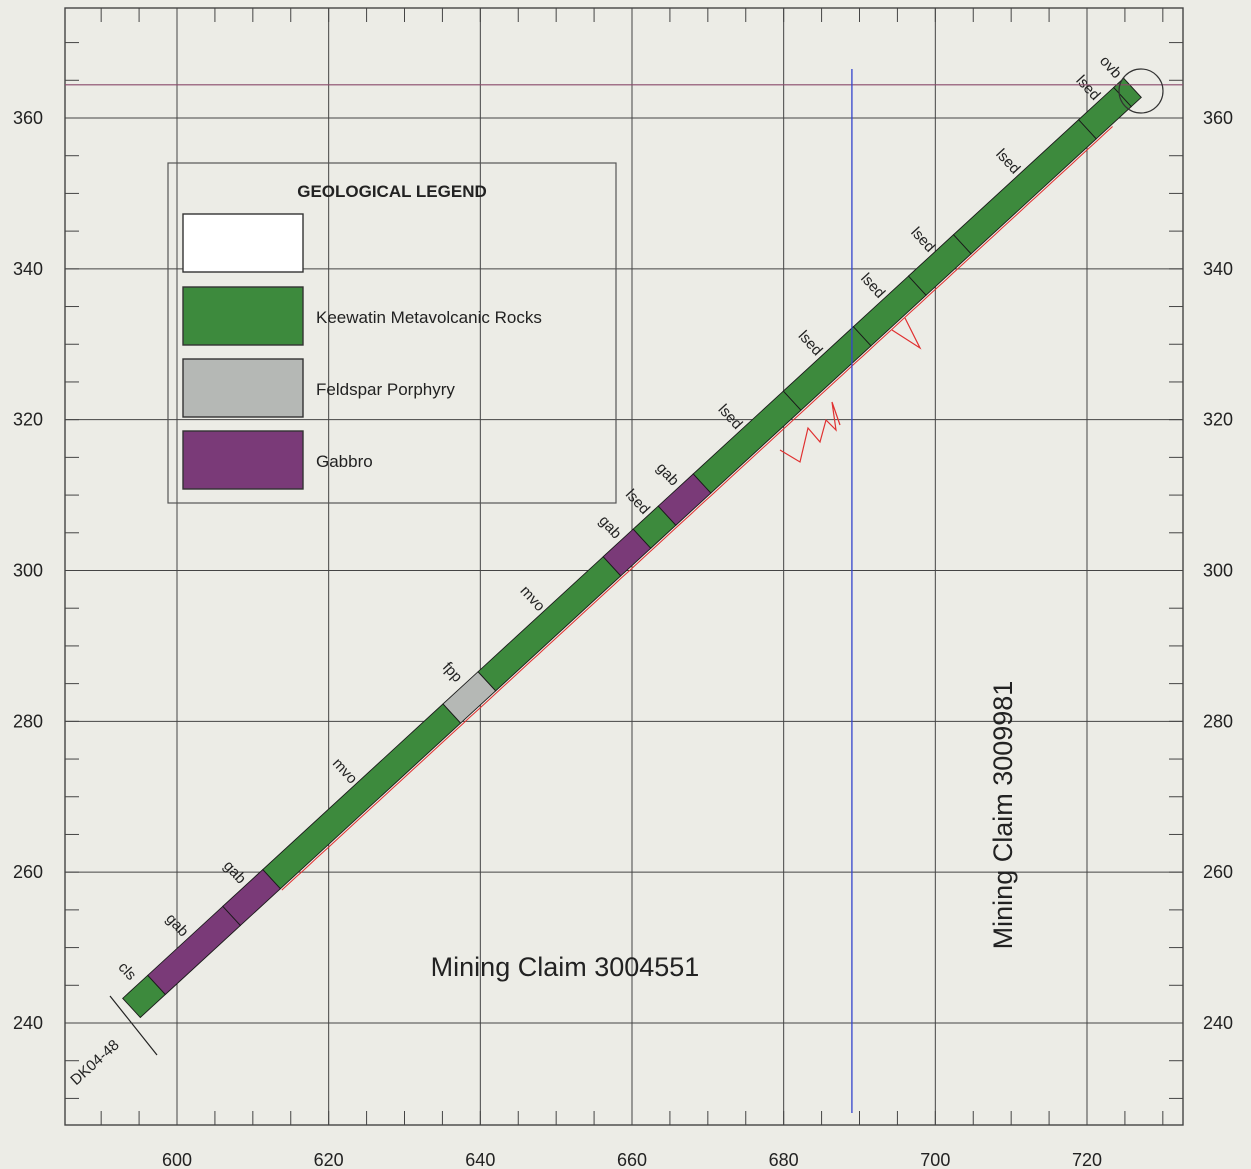 This screenshot has width=1251, height=1169. What do you see at coordinates (565, 967) in the screenshot?
I see `claim-label-3004551: Mining Claim 3004551` at bounding box center [565, 967].